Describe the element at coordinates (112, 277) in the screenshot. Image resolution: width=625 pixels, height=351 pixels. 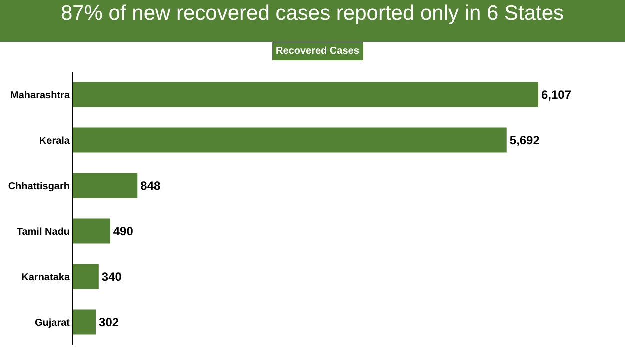
I see `data-label: 340` at that location.